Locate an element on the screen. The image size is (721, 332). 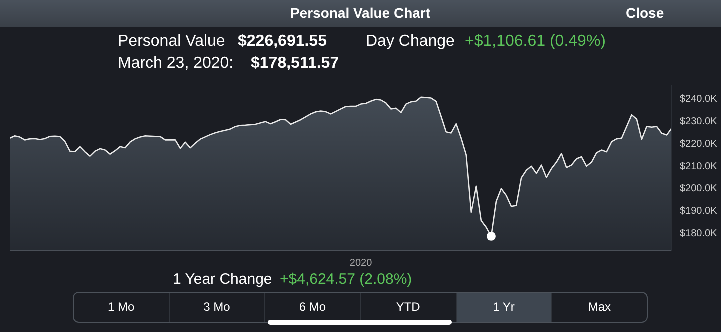
text: Day Change is located at coordinates (410, 42).